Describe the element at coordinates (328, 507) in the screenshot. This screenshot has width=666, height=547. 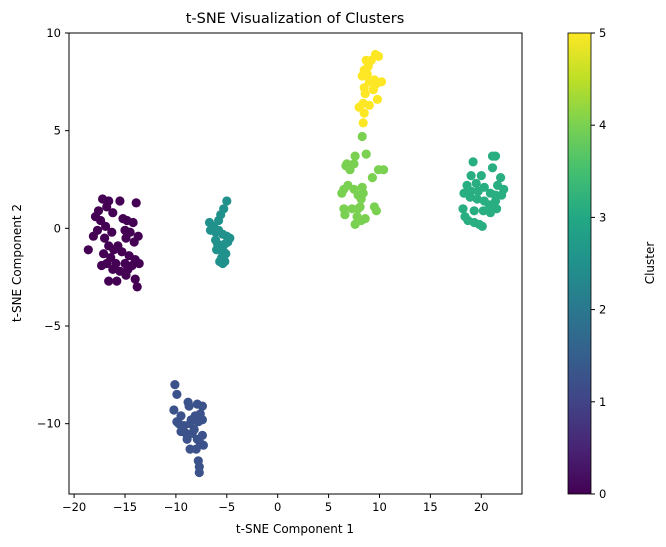
I see `x-tick-label: 5` at that location.